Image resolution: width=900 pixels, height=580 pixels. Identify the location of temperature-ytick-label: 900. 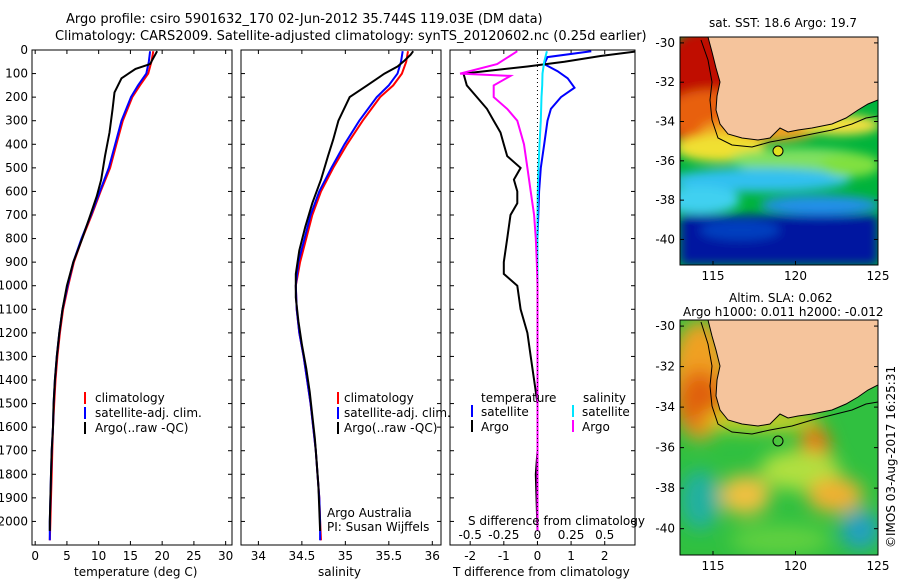
(16, 262).